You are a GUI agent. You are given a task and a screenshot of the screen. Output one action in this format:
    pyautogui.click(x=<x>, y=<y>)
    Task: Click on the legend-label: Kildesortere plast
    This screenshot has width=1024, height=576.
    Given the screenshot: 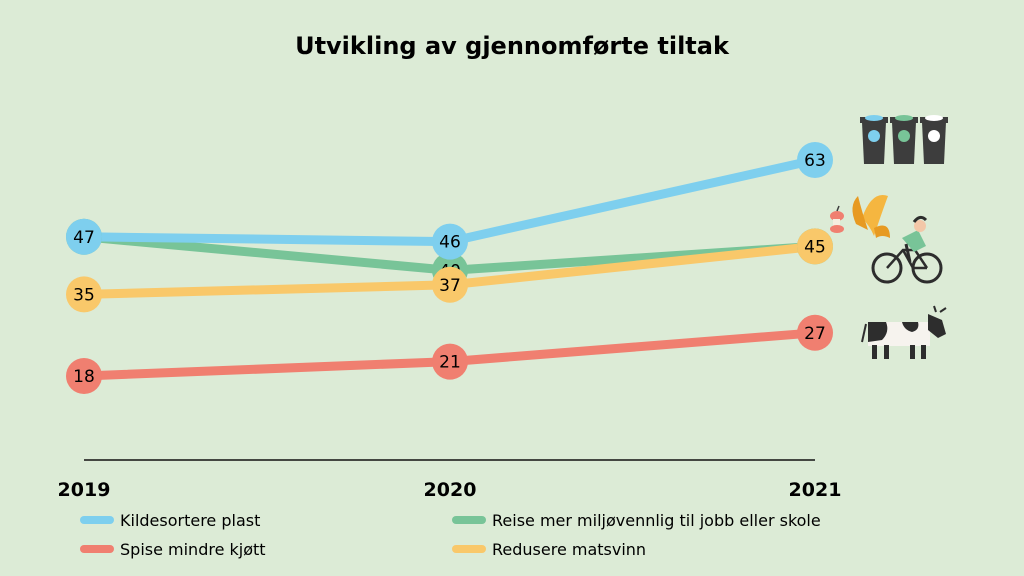 What is the action you would take?
    pyautogui.click(x=190, y=520)
    